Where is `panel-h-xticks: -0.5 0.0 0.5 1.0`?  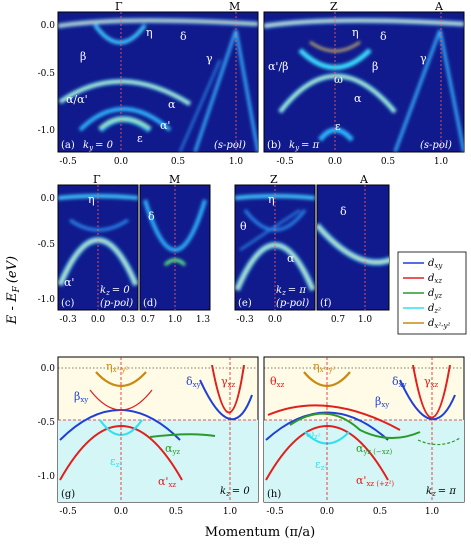 panel-h-xticks: -0.5 0.0 0.5 1.0 is located at coordinates (352, 512).